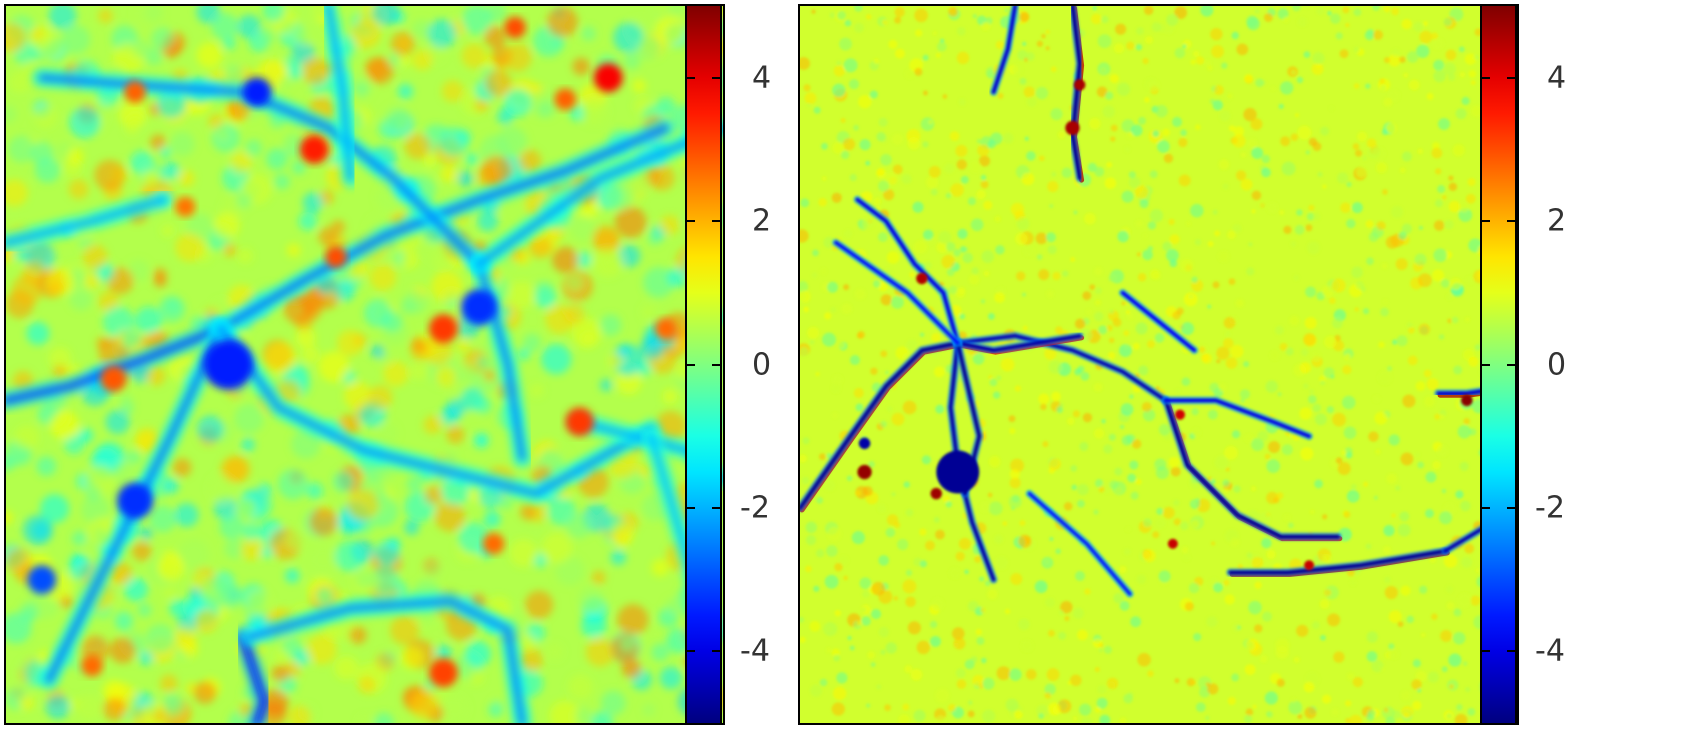 The width and height of the screenshot is (1697, 729). Describe the element at coordinates (339, 94) in the screenshot. I see `filament-L10` at that location.